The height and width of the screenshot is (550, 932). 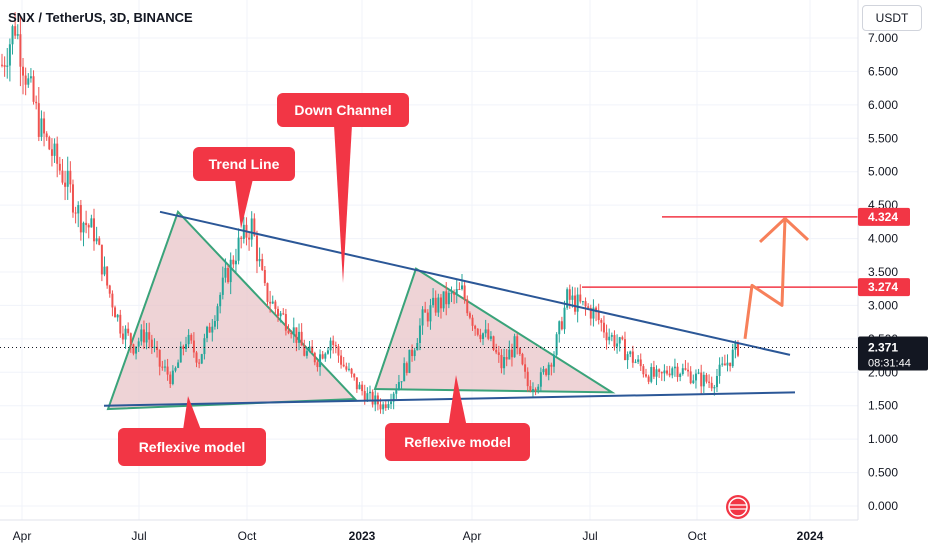 What do you see at coordinates (589, 536) in the screenshot?
I see `time-tick-label: Jul` at bounding box center [589, 536].